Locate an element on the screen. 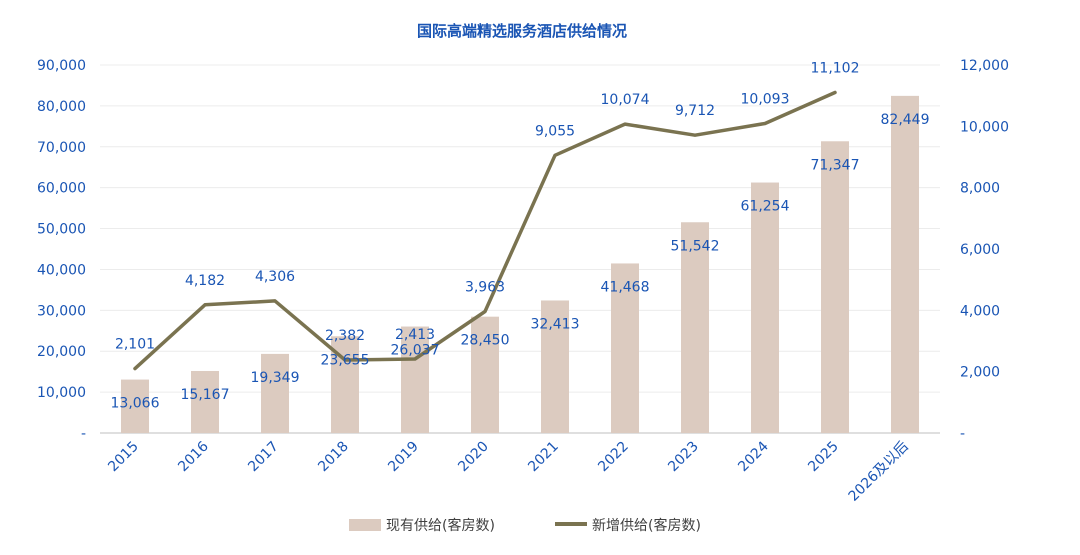 This screenshot has height=555, width=1080. line-data-label: 11,102 is located at coordinates (835, 69).